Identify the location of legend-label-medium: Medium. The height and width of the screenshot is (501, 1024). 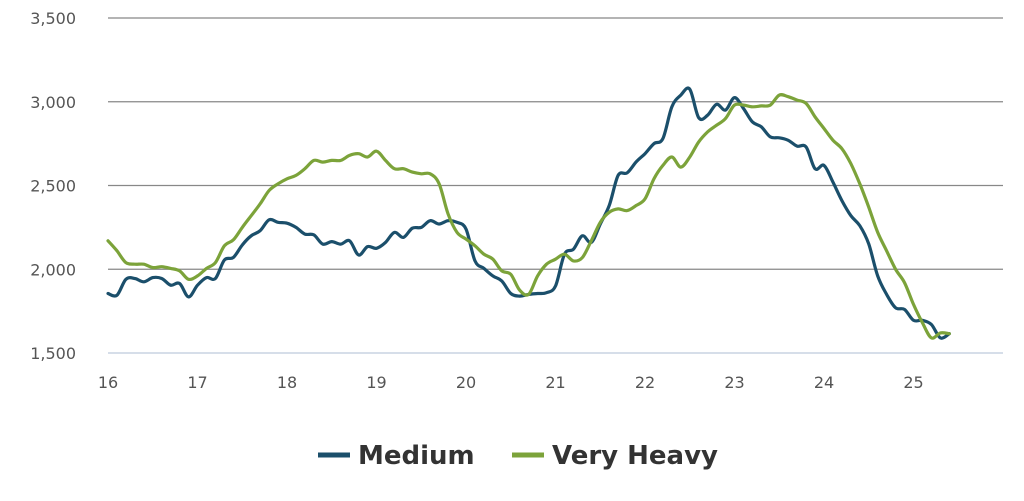
(416, 456).